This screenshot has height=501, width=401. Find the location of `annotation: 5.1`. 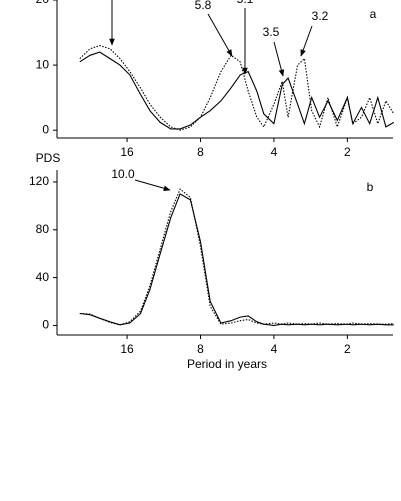

annotation: 5.1 is located at coordinates (245, 3).